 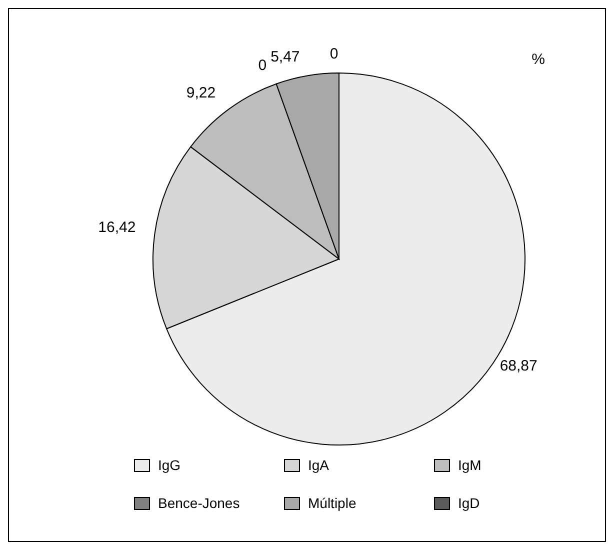 What do you see at coordinates (319, 465) in the screenshot?
I see `legend-label: IgA` at bounding box center [319, 465].